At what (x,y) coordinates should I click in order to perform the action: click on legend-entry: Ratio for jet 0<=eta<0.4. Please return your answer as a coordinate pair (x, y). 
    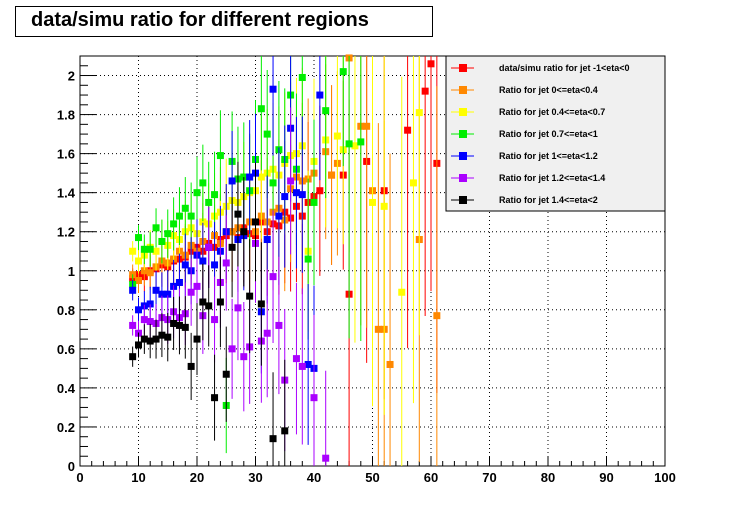
    Looking at the image, I should click on (524, 90).